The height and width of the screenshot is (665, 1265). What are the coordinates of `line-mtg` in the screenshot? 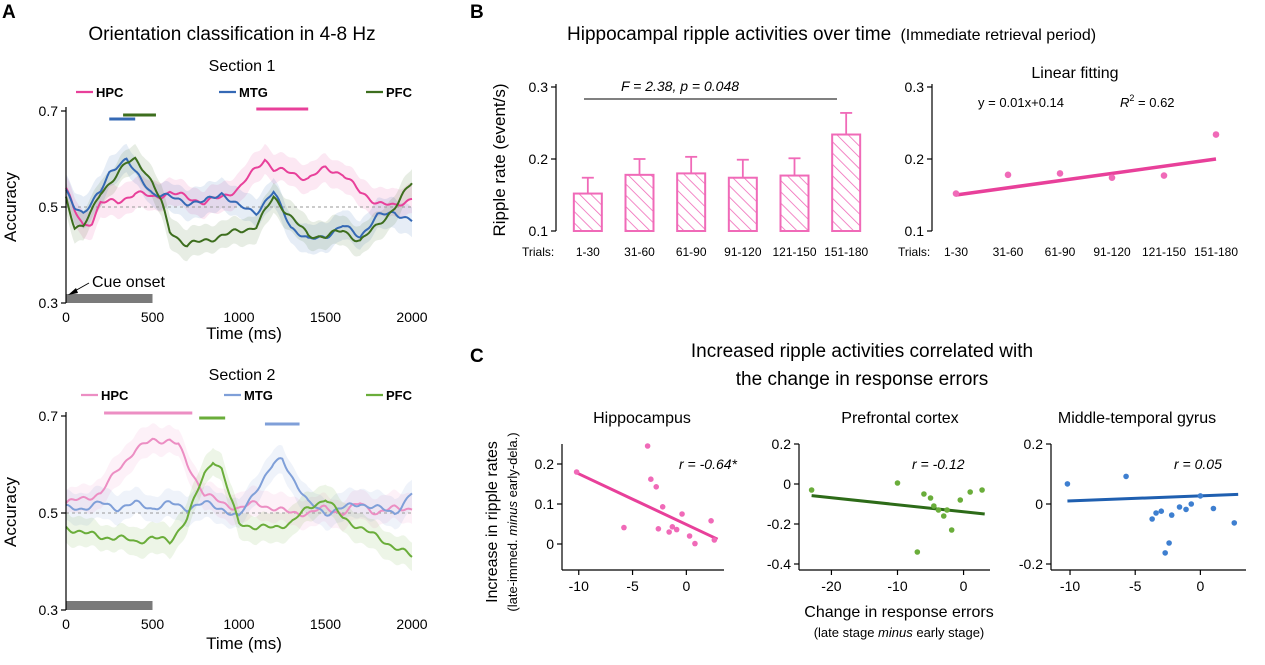 It's located at (239, 198).